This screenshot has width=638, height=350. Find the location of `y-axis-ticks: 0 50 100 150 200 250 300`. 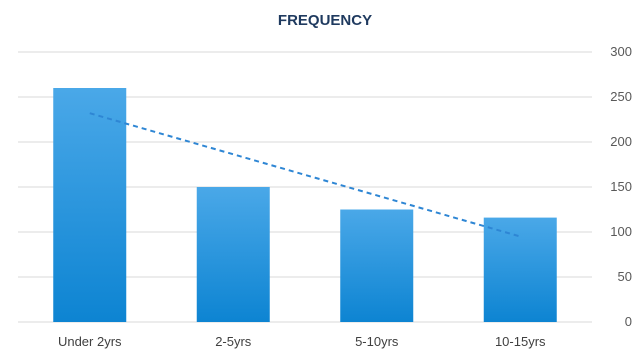

y-axis-ticks: 0 50 100 150 200 250 300 is located at coordinates (621, 186).